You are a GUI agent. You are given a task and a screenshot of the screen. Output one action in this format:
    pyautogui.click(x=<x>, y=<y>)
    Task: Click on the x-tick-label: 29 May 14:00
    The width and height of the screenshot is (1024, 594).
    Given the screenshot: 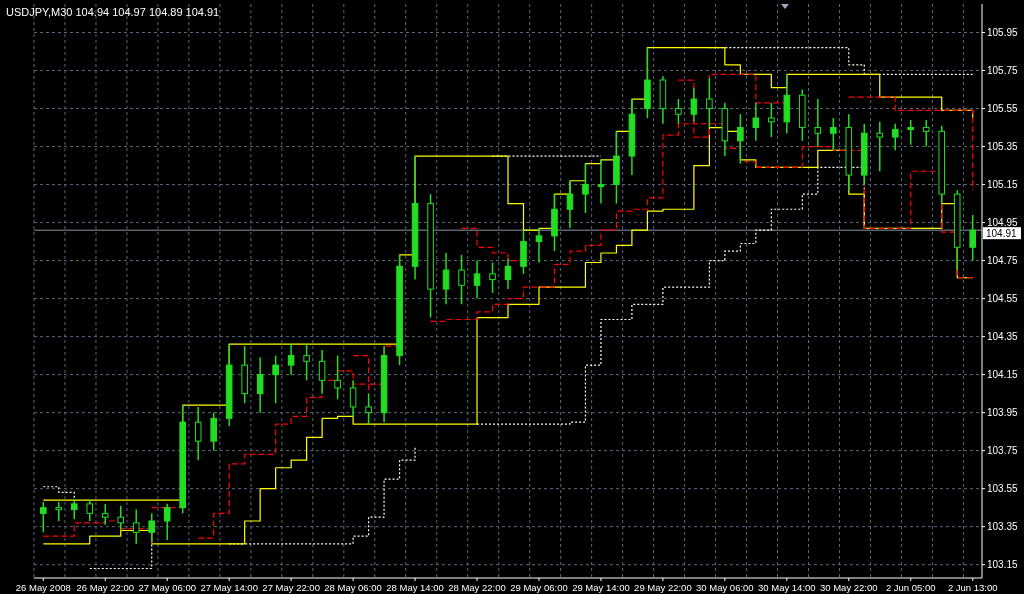 What is the action you would take?
    pyautogui.click(x=601, y=587)
    